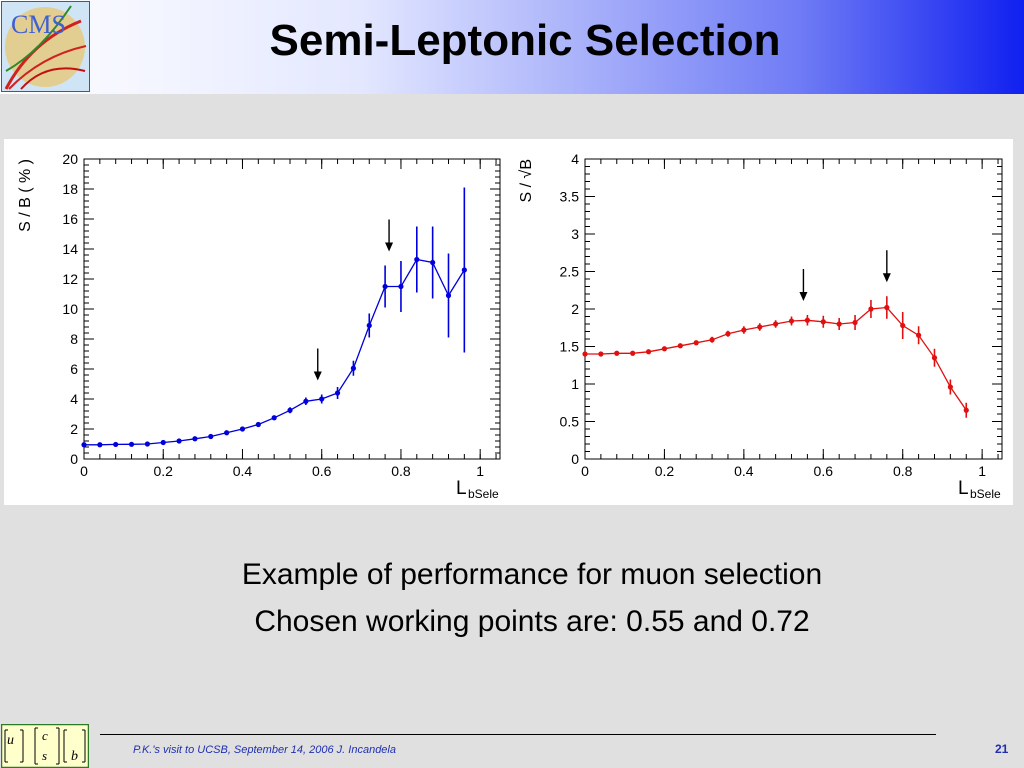 The image size is (1024, 768). Describe the element at coordinates (570, 272) in the screenshot. I see `right-ytick-label: 2.5` at that location.